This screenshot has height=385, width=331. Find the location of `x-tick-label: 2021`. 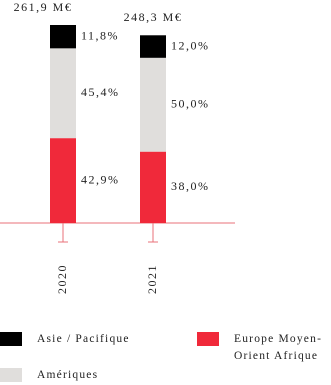

x-tick-label: 2021 is located at coordinates (152, 279).